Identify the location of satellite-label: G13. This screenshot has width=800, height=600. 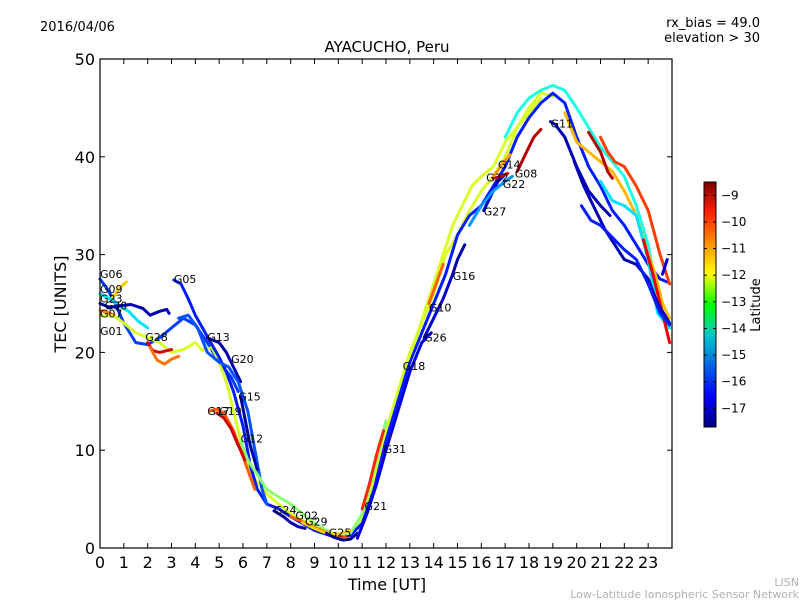
(218, 337).